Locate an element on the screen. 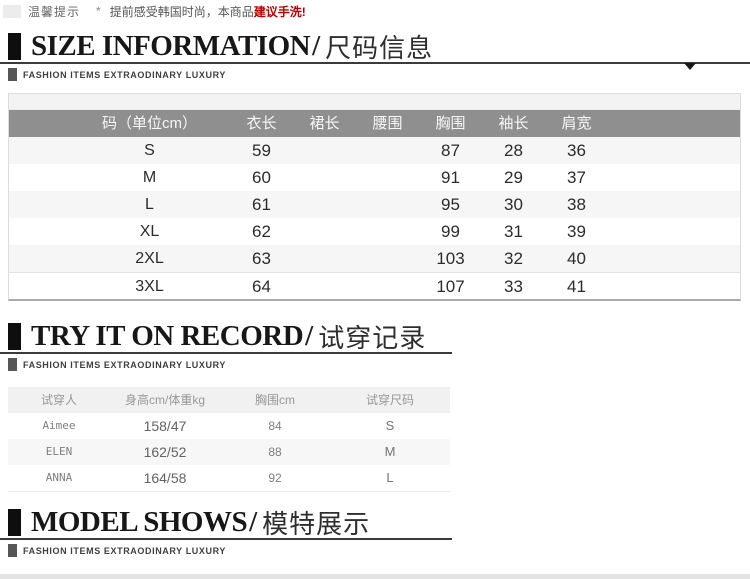 The width and height of the screenshot is (750, 579). header-height-weight: 身高cm/体重kg is located at coordinates (164, 400).